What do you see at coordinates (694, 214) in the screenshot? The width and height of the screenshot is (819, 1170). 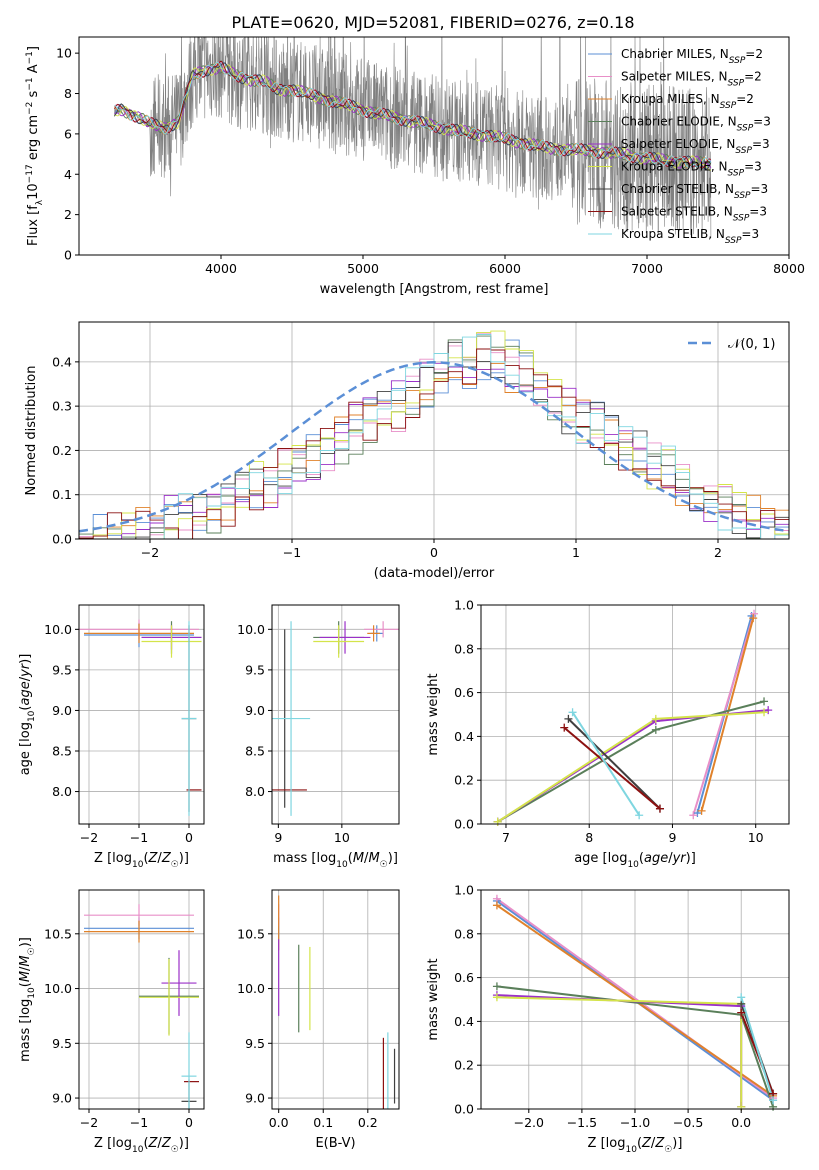 I see `legend-entry: Salpeter STELIB, NSSP=3` at bounding box center [694, 214].